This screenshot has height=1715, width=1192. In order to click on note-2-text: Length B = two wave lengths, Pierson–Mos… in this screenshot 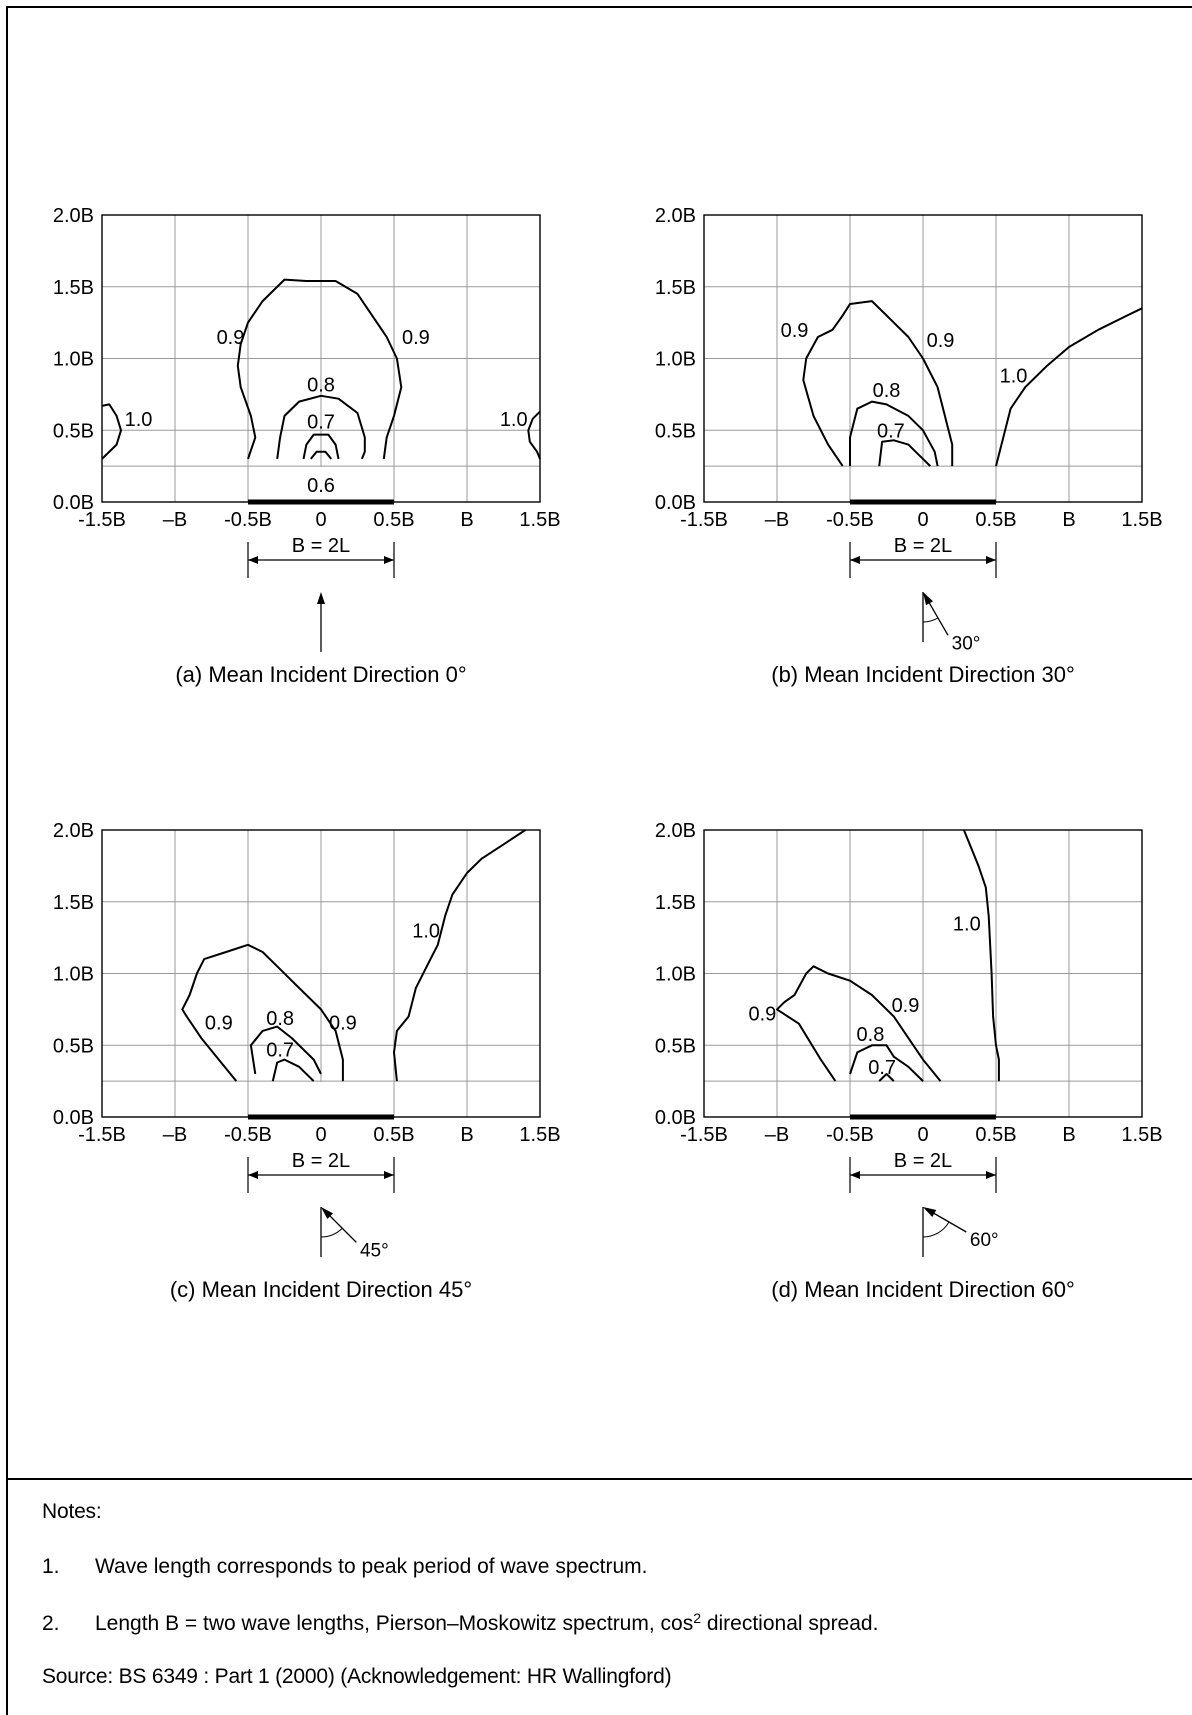, I will do `click(486, 1623)`.